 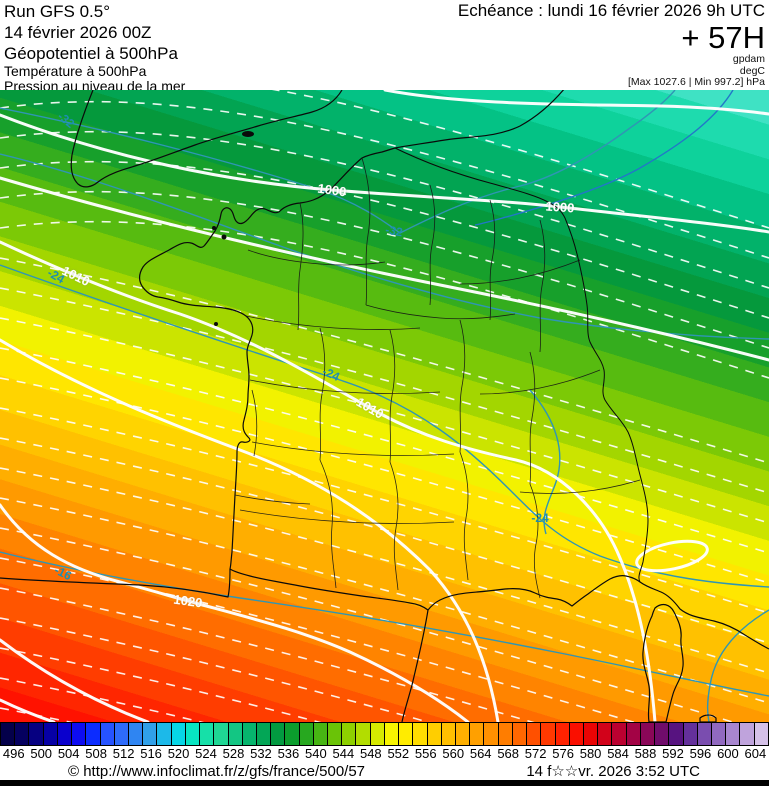 What do you see at coordinates (78, 32) in the screenshot?
I see `run-date: 14 février 2026 00Z` at bounding box center [78, 32].